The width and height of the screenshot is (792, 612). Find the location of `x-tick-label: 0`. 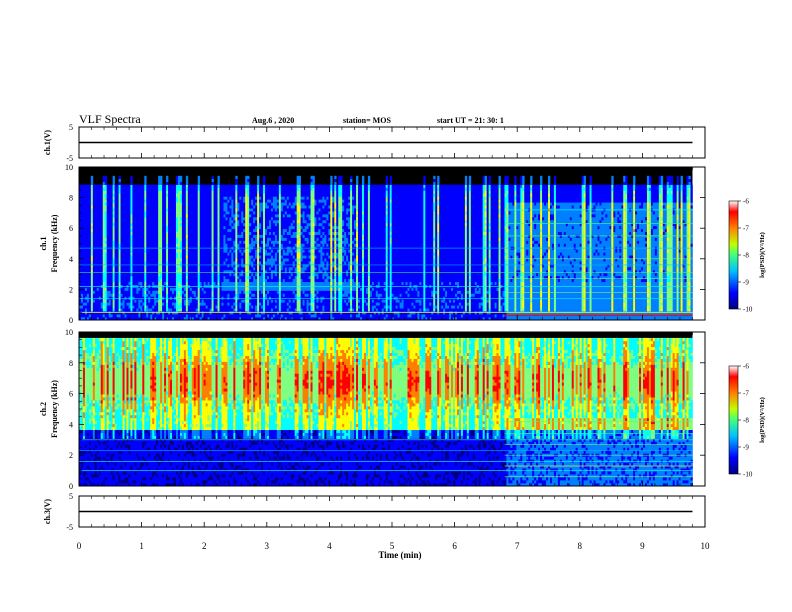

x-tick-label: 0 is located at coordinates (79, 546).